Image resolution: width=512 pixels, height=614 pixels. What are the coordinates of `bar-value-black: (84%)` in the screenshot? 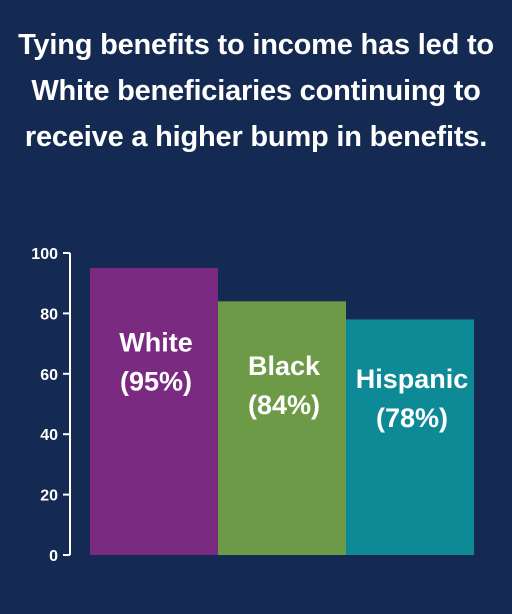 It's located at (284, 405).